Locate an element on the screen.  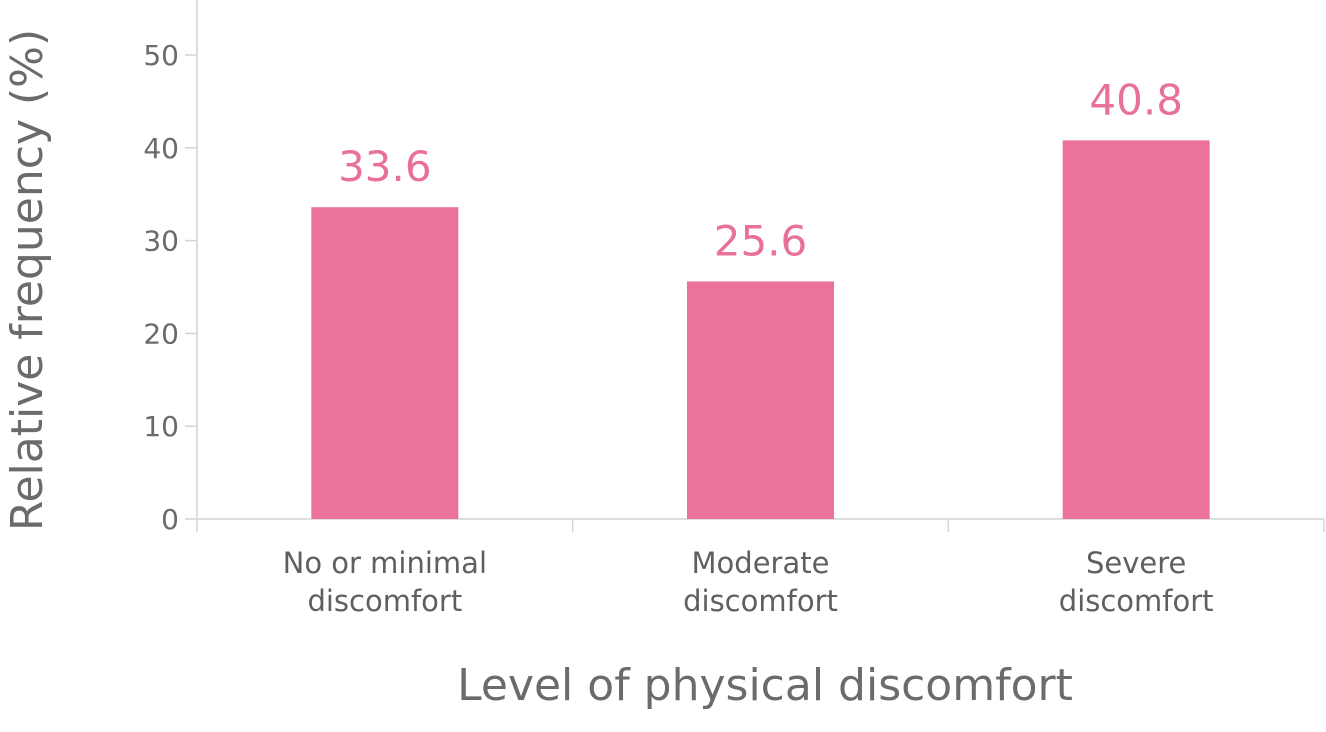
y-axis-title: Relative frequency (%) is located at coordinates (27, 280).